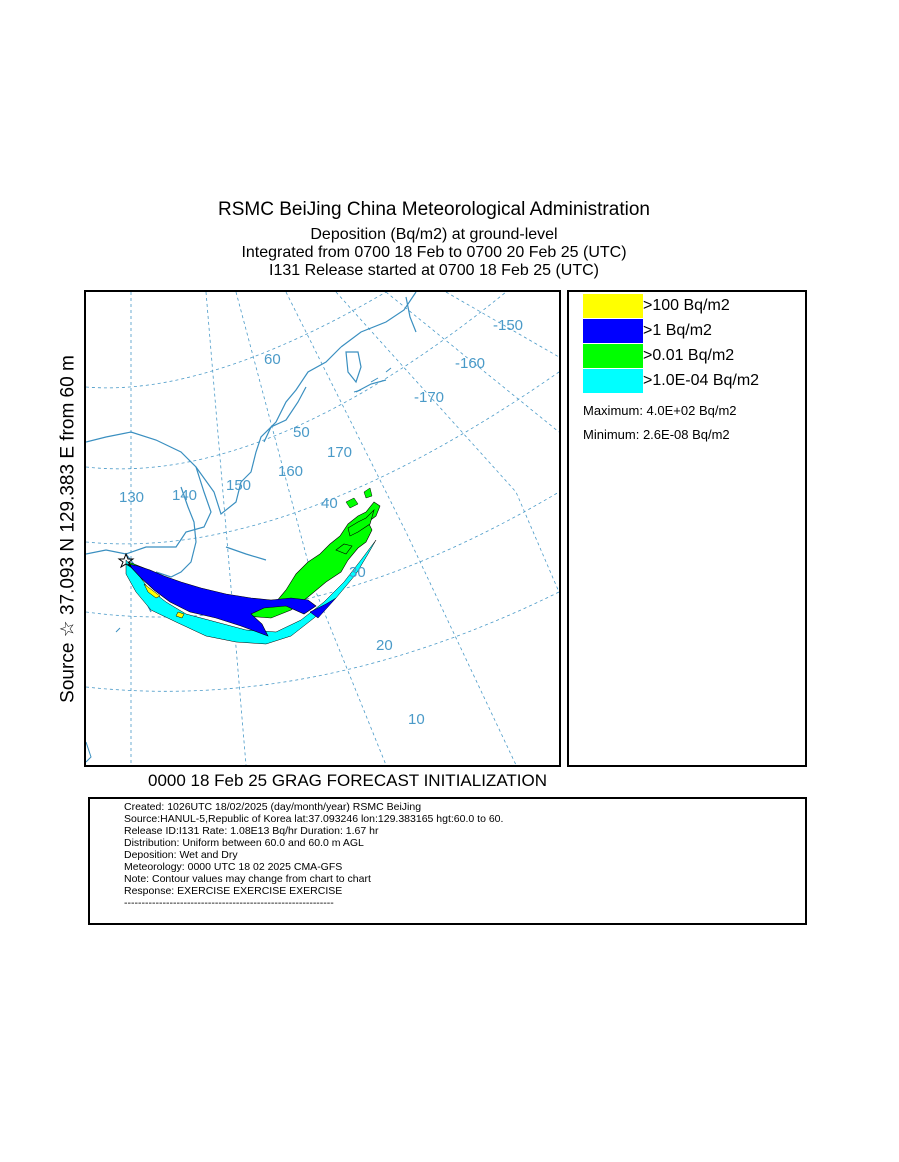 This screenshot has height=1162, width=899. I want to click on grid-label: 170, so click(339, 452).